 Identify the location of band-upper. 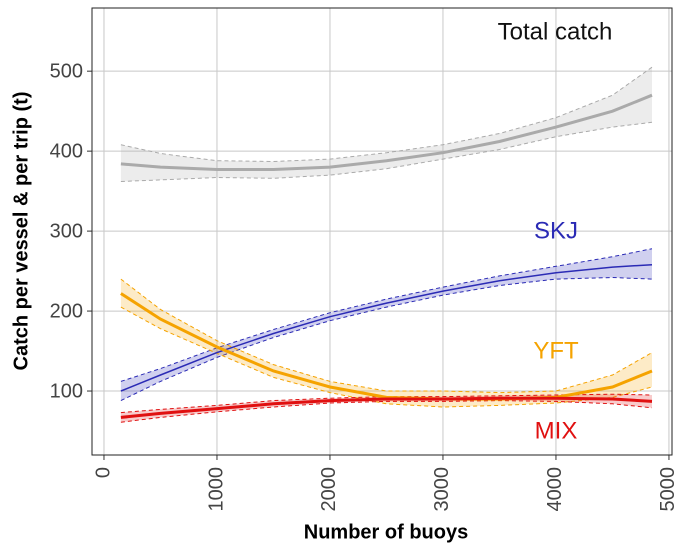
(386, 114).